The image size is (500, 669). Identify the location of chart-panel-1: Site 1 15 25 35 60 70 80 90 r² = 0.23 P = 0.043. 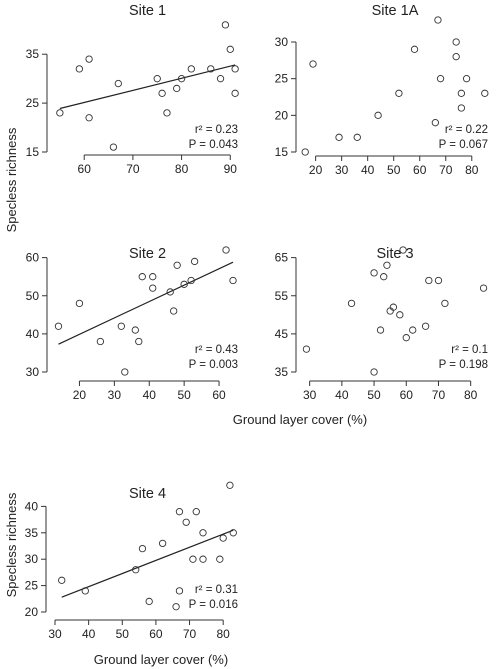
(132, 89).